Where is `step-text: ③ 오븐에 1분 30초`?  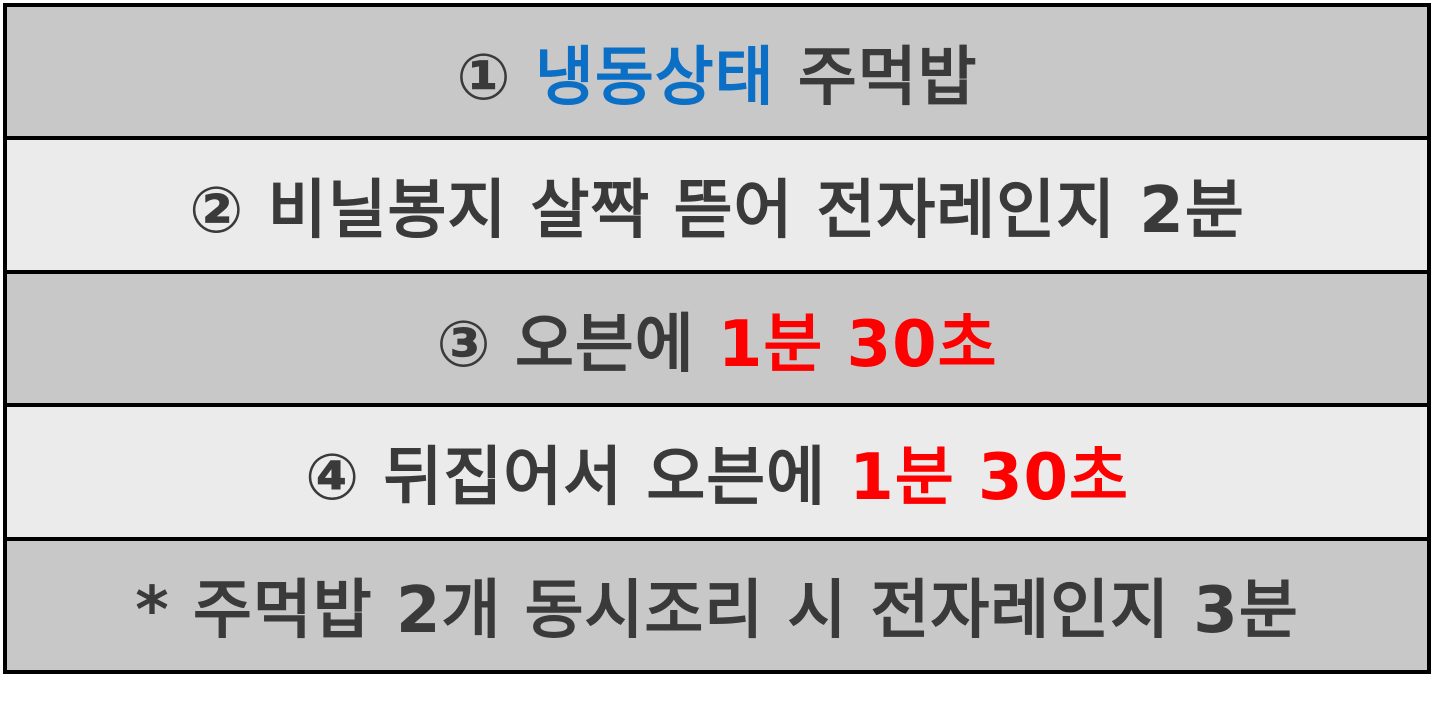
step-text: ③ 오븐에 1분 30초 is located at coordinates (716, 339).